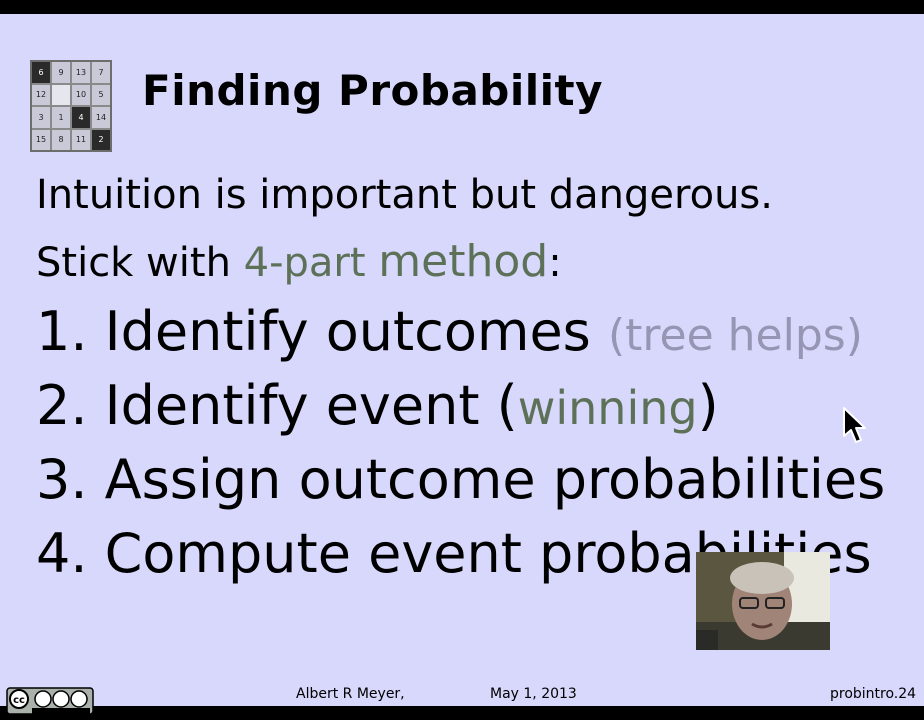  I want to click on puzzle-tile: 7, so click(101, 72).